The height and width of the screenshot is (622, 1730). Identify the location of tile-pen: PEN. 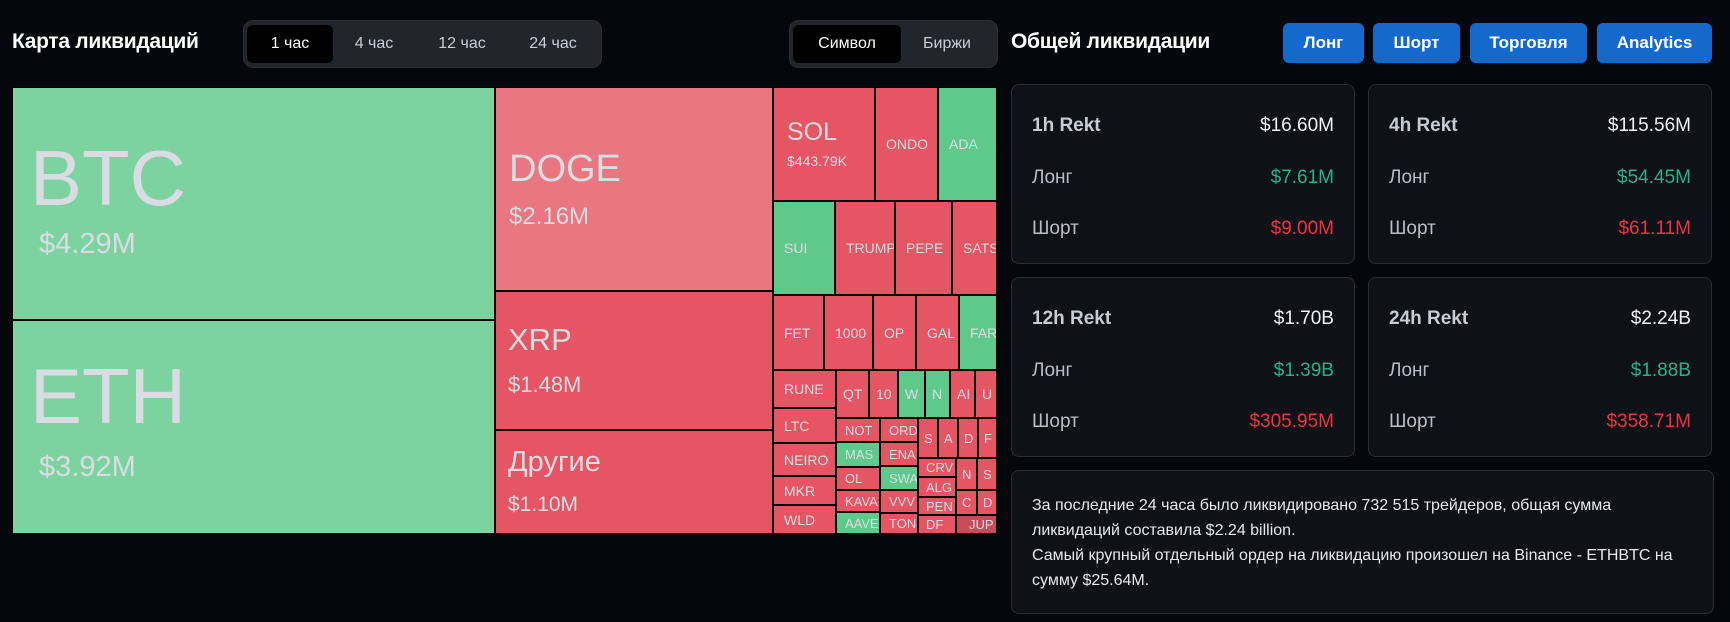
(937, 506).